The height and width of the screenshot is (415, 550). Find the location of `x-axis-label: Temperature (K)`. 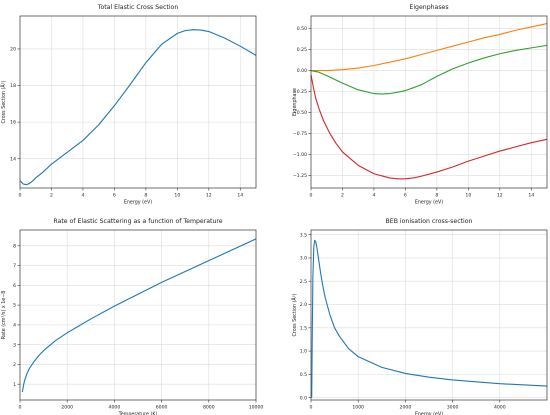

x-axis-label: Temperature (K) is located at coordinates (138, 413).